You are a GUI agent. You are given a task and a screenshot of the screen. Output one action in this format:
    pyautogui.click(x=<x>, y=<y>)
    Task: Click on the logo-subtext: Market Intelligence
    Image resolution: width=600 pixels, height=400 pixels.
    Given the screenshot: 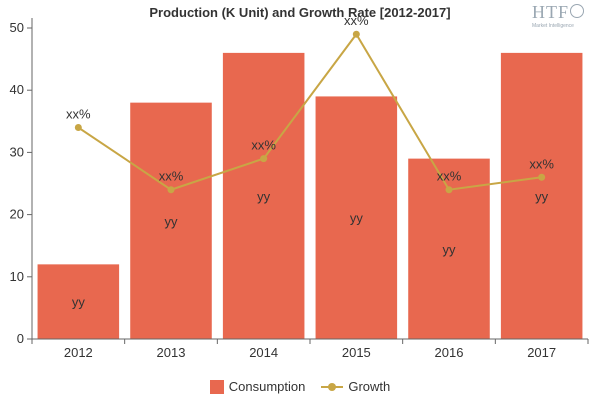 What is the action you would take?
    pyautogui.click(x=553, y=26)
    